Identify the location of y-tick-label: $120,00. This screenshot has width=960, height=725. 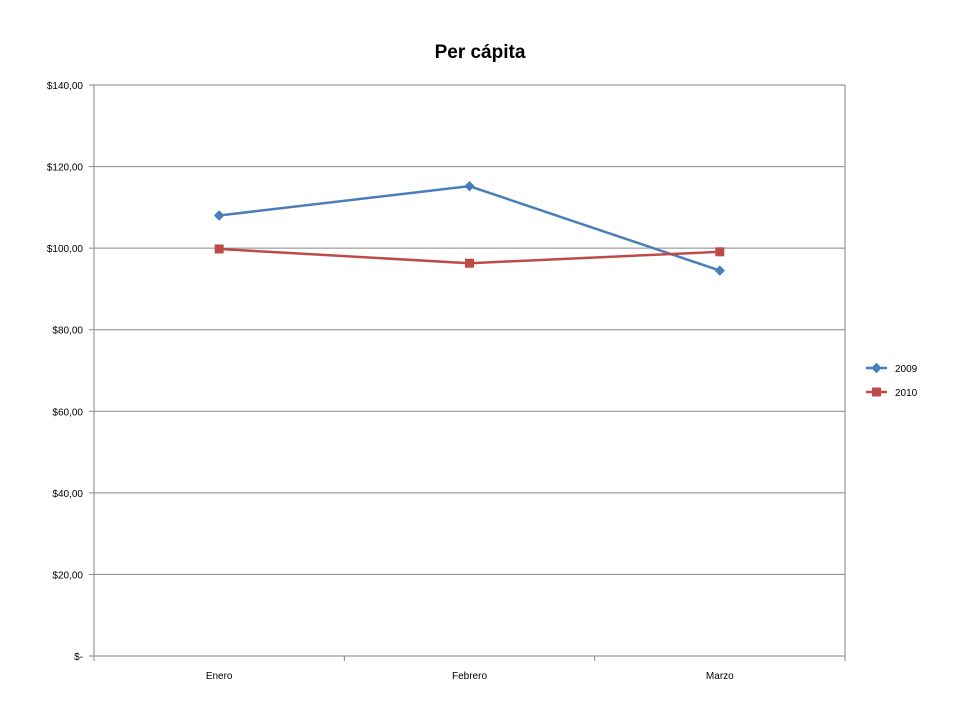
(65, 168).